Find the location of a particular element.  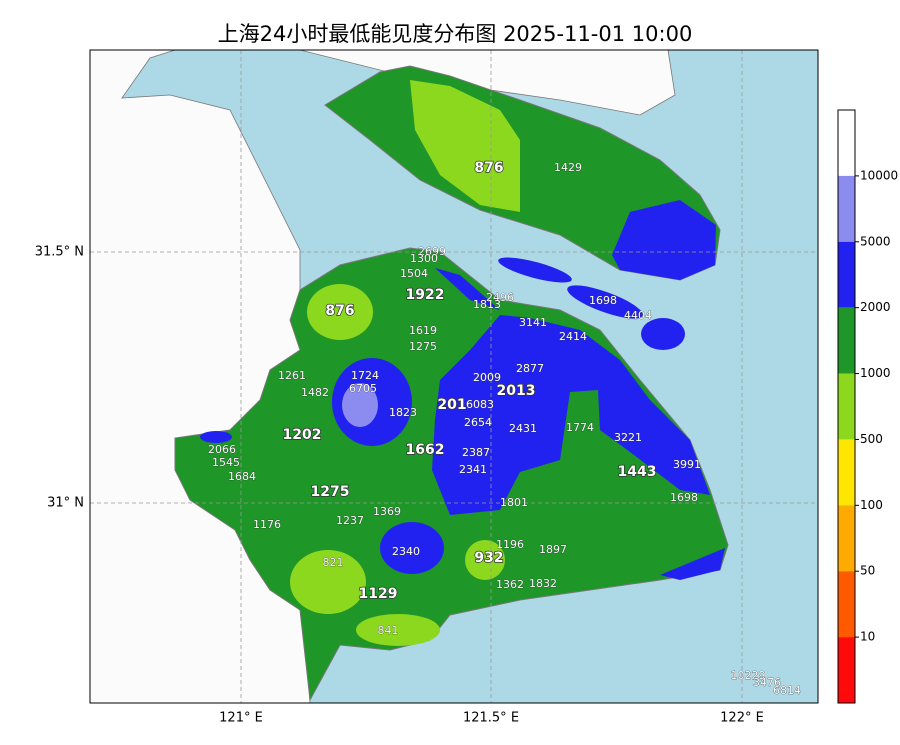

station-value: 1922 is located at coordinates (425, 295).